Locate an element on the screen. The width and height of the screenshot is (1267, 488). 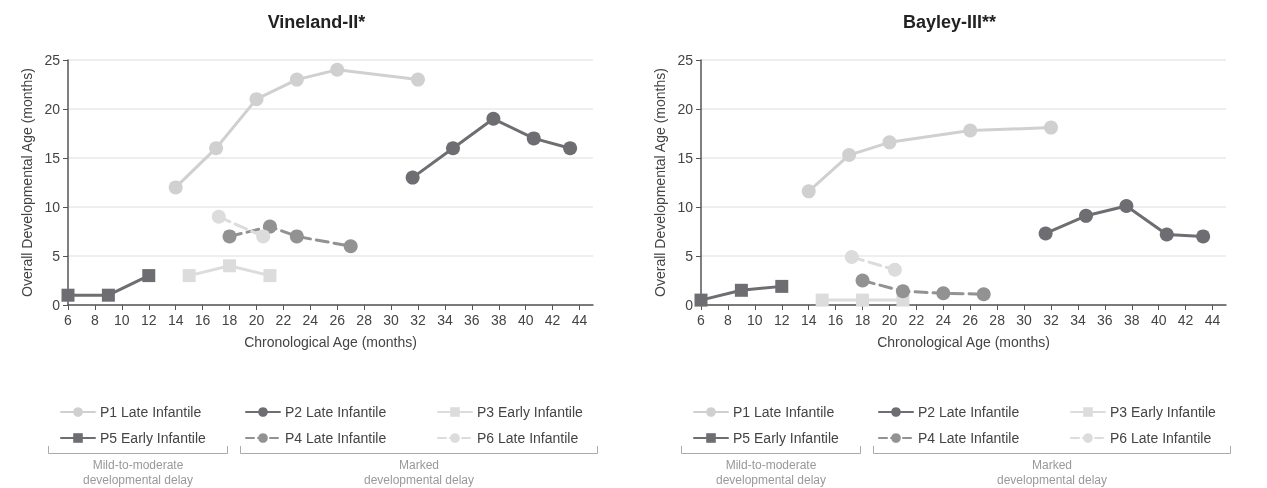
x-tick-label: 20 is located at coordinates (889, 320).